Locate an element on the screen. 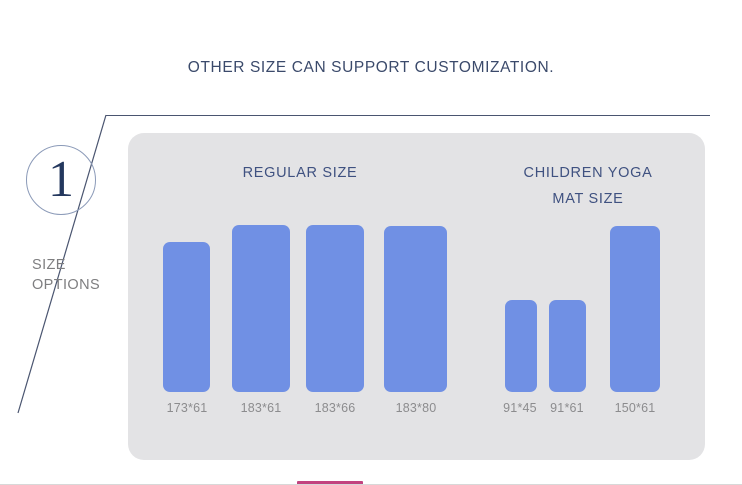  size-bar-label: 150*61 is located at coordinates (635, 408).